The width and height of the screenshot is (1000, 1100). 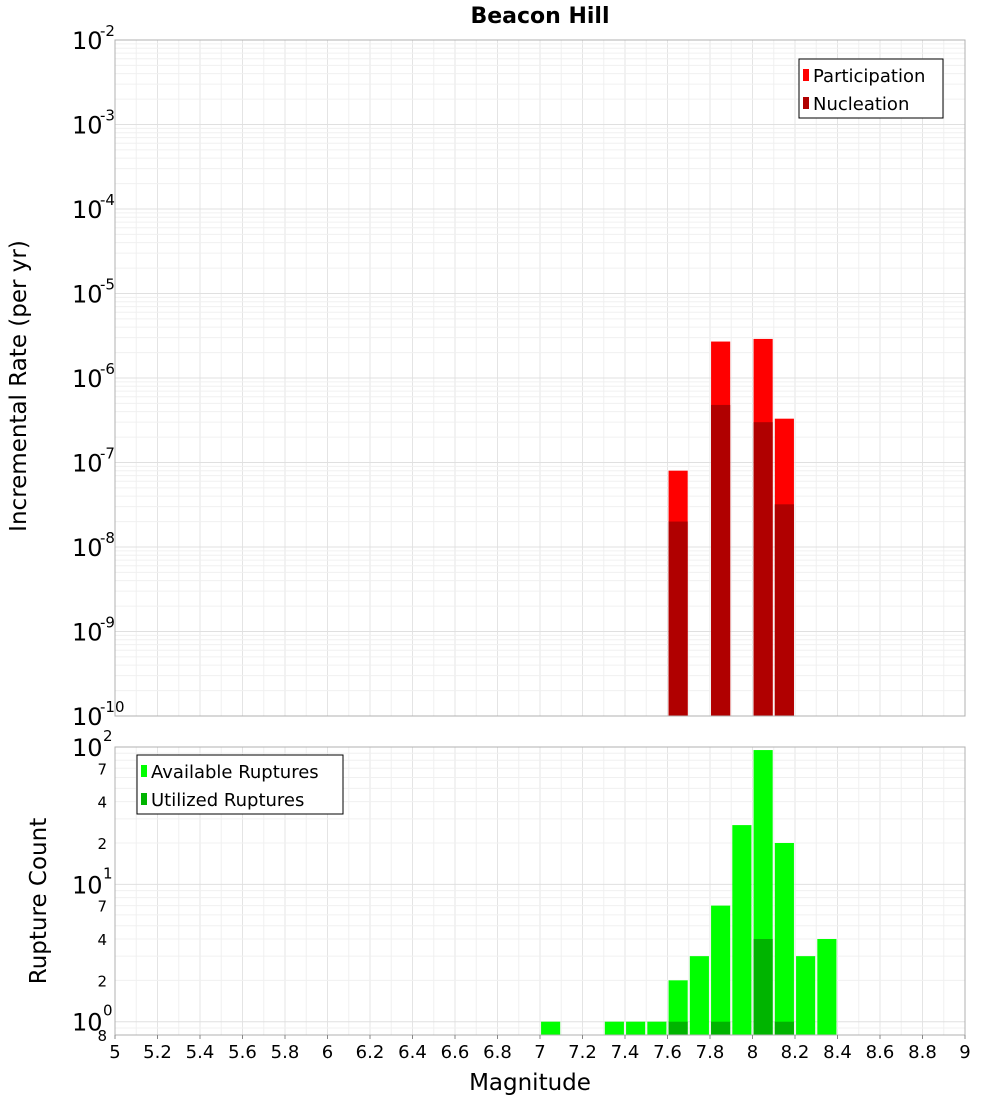 What do you see at coordinates (108, 736) in the screenshot?
I see `y-tick-exponent: 2` at bounding box center [108, 736].